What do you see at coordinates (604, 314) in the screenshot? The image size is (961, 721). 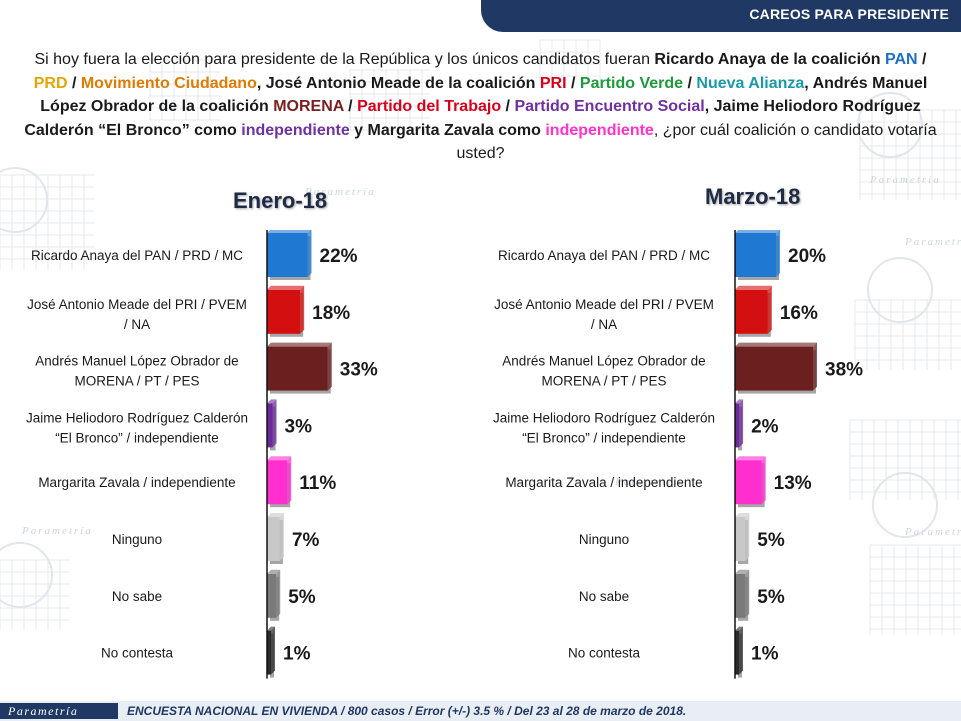 I see `category-label: José Antonio Meade del PRI / PVEM / NA` at bounding box center [604, 314].